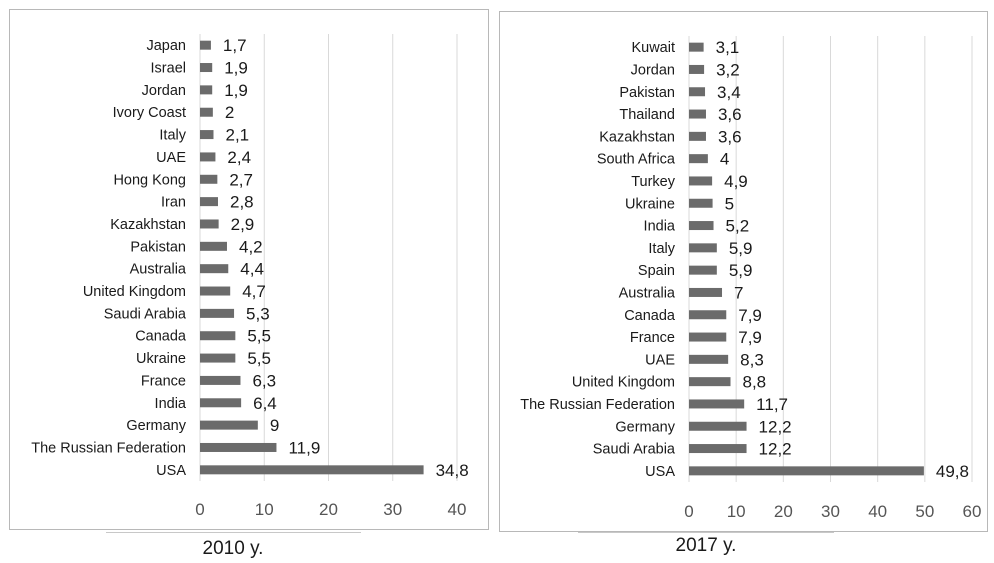 The width and height of the screenshot is (994, 563). What do you see at coordinates (636, 160) in the screenshot?
I see `category-label: South Africa` at bounding box center [636, 160].